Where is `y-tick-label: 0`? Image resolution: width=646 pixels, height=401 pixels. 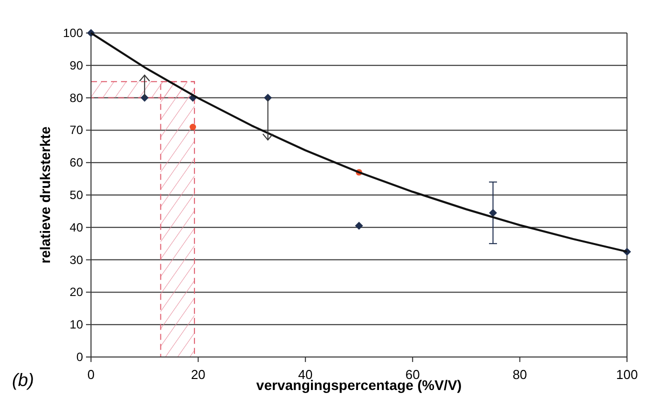 y-tick-label: 0 is located at coordinates (80, 357).